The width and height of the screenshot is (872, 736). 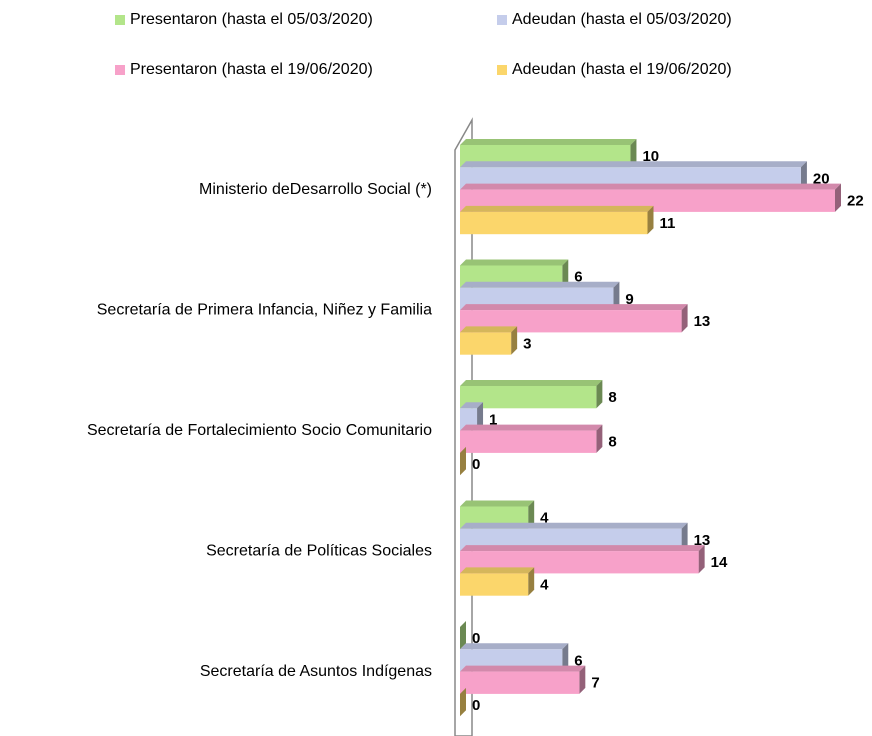 What do you see at coordinates (527, 344) in the screenshot?
I see `data-label: 3` at bounding box center [527, 344].